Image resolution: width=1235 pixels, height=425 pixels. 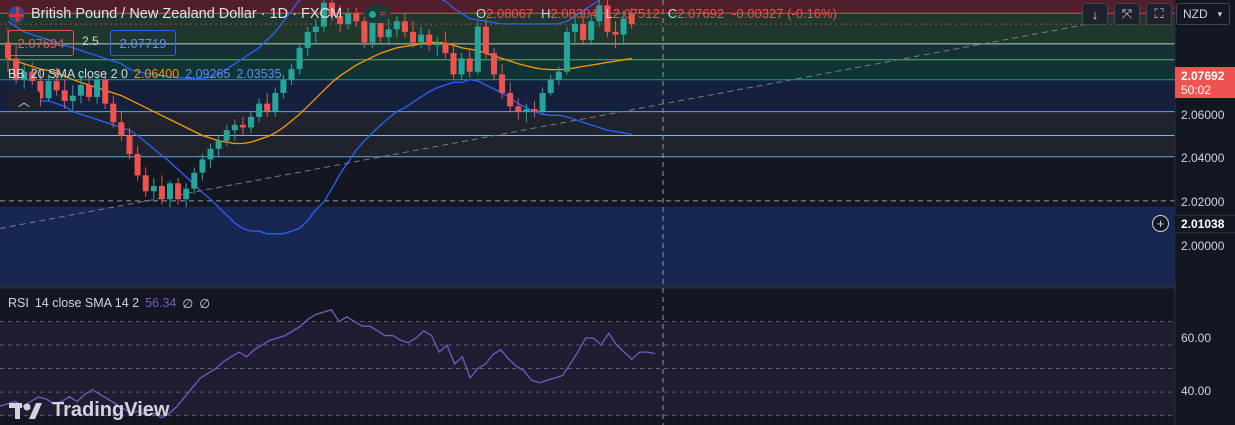 I want to click on last-price-tag: 2.07692 50:02, so click(x=1205, y=82).